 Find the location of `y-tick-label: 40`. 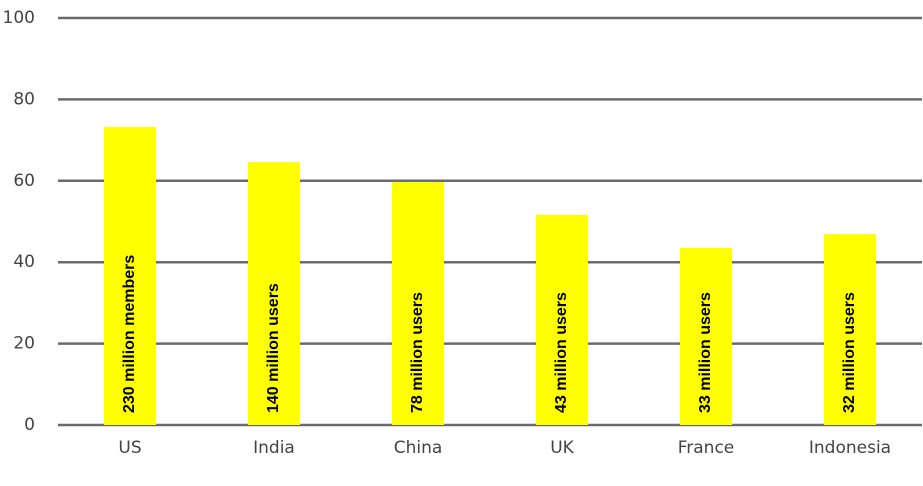

y-tick-label: 40 is located at coordinates (24, 262).